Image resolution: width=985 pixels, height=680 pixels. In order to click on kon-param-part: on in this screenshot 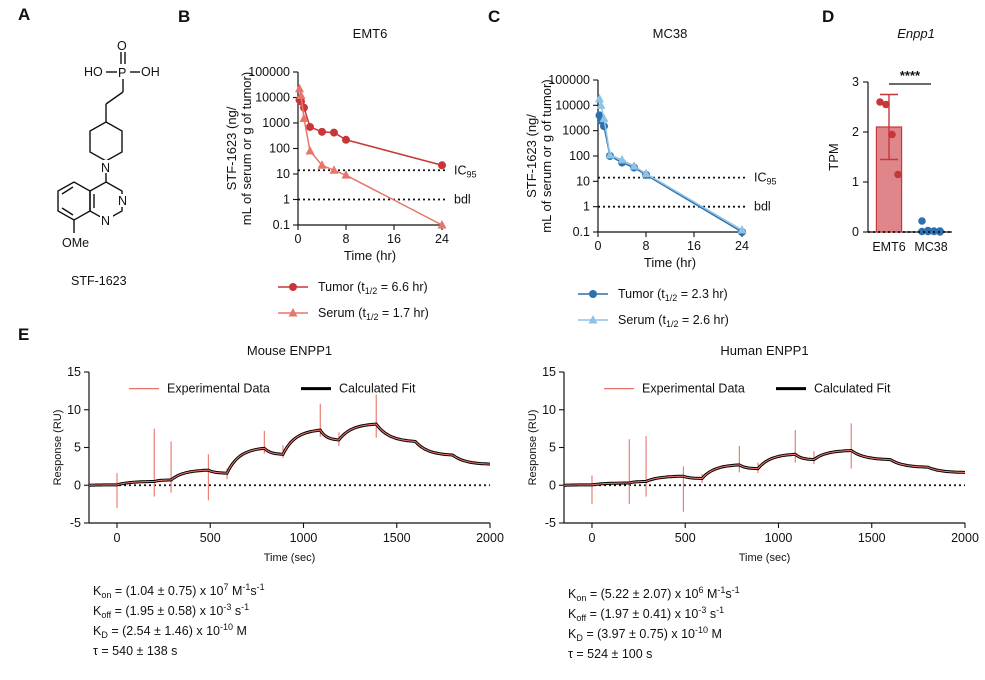, I will do `click(106, 595)`.